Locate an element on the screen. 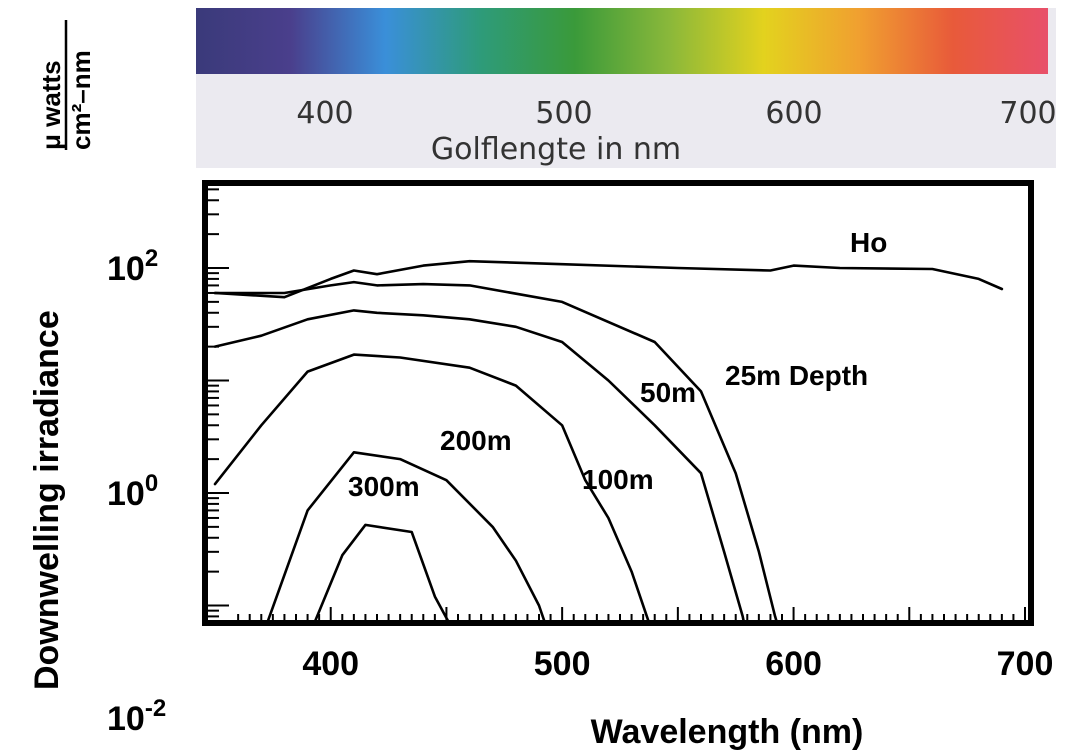 This screenshot has width=1084, height=755. x-tick-label: 700 is located at coordinates (1025, 664).